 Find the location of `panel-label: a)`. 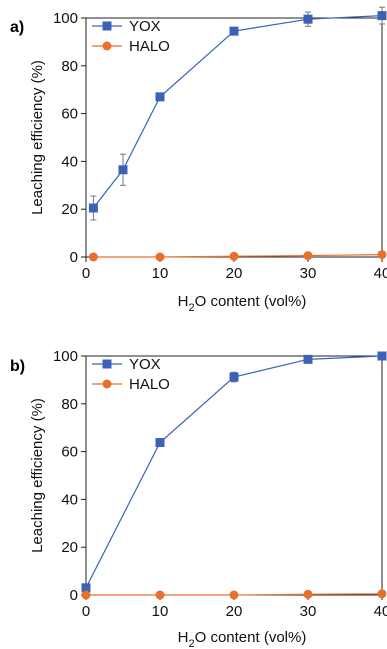

panel-label: a) is located at coordinates (17, 27).